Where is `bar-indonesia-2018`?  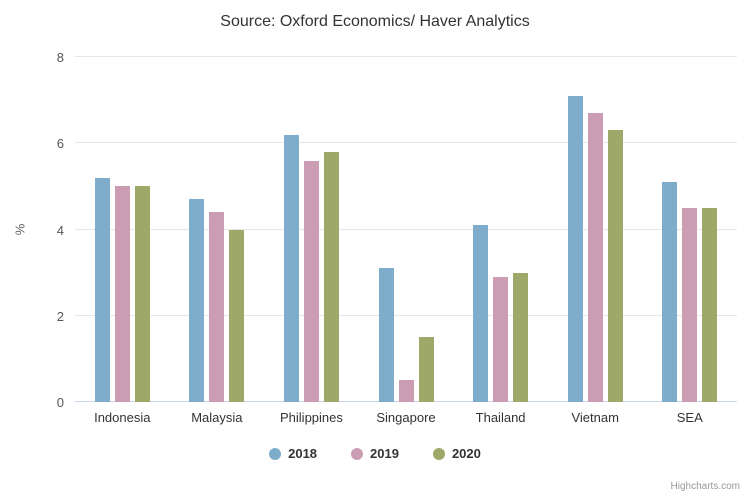
bar-indonesia-2018 is located at coordinates (102, 289).